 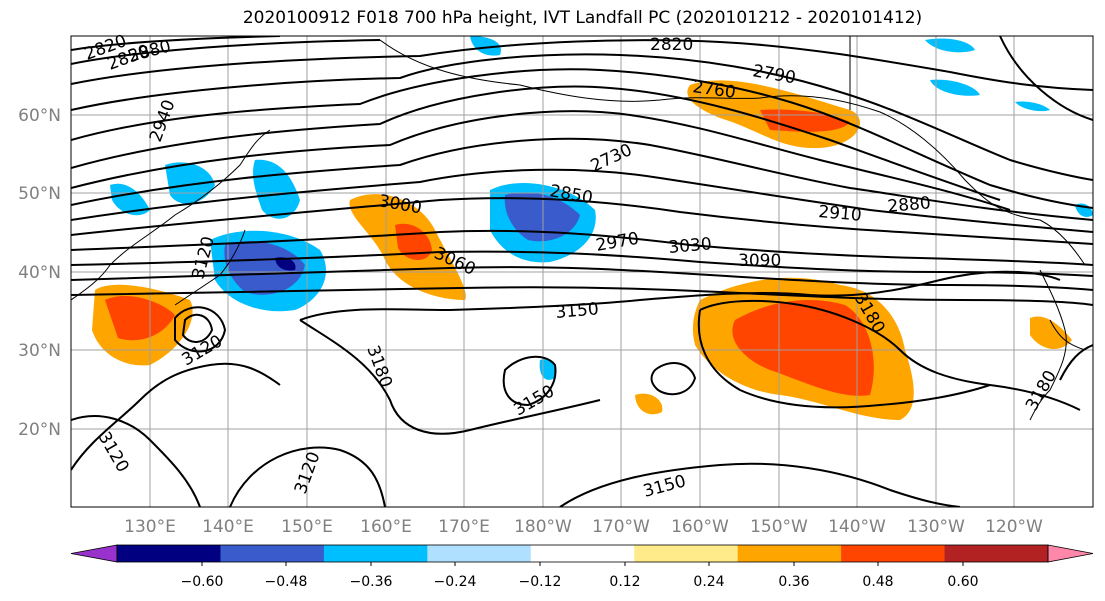 What do you see at coordinates (1070, 553) in the screenshot?
I see `colorbar-extend-high` at bounding box center [1070, 553].